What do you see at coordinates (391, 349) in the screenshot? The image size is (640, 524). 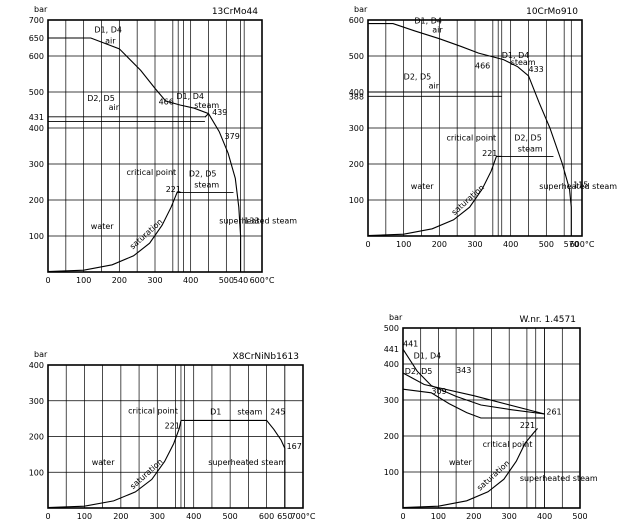 I see `y-tick-label: 441` at bounding box center [391, 349].